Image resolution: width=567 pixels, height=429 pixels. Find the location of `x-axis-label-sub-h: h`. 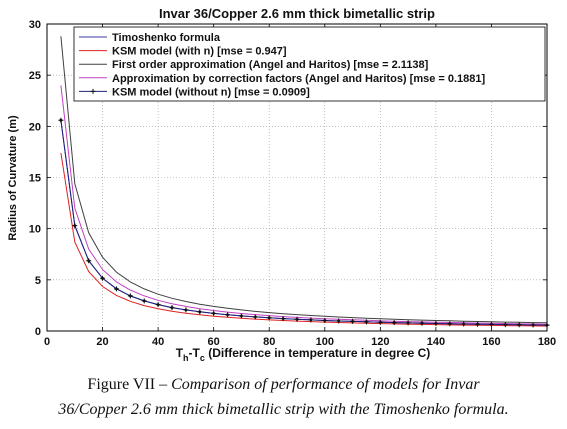

x-axis-label-sub-h: h is located at coordinates (186, 358).